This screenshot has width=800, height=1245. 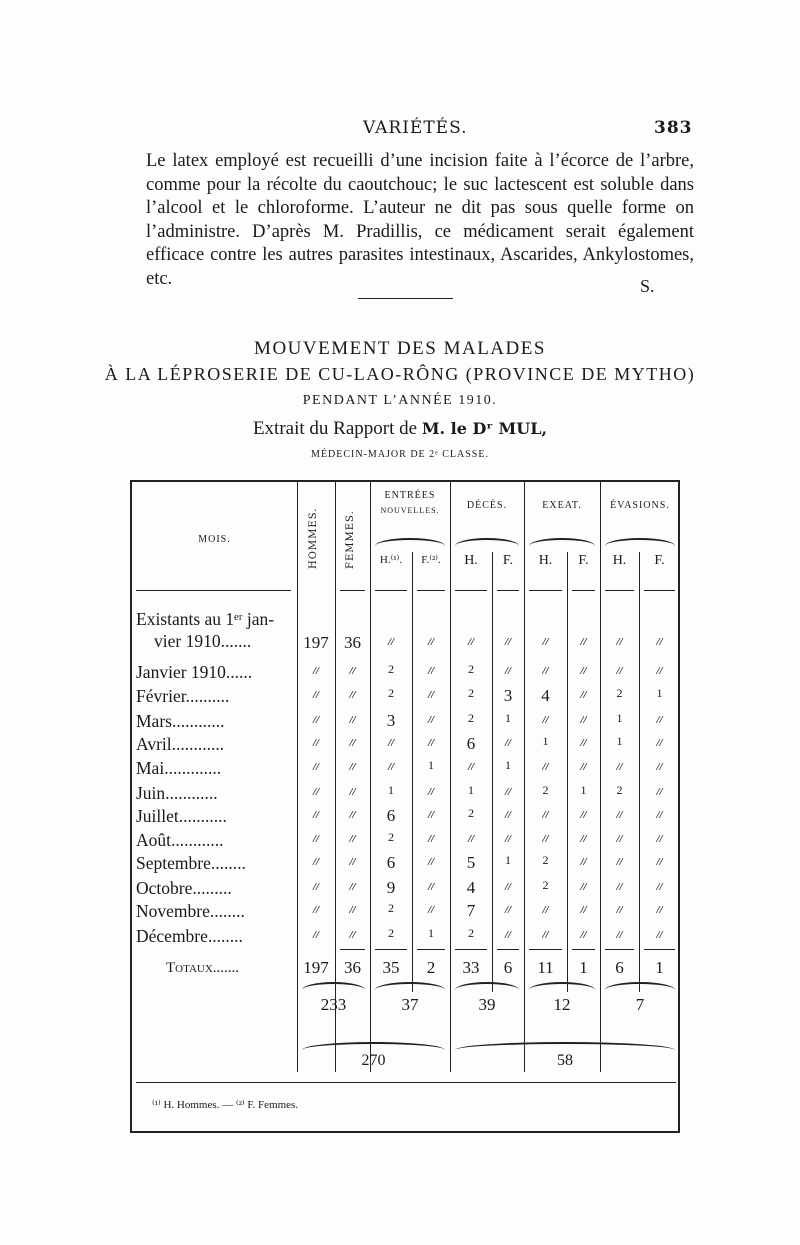 I want to click on footnote: ⁽¹⁾ H. Hommes. — ⁽²⁾ F. Femmes., so click(x=225, y=1105).